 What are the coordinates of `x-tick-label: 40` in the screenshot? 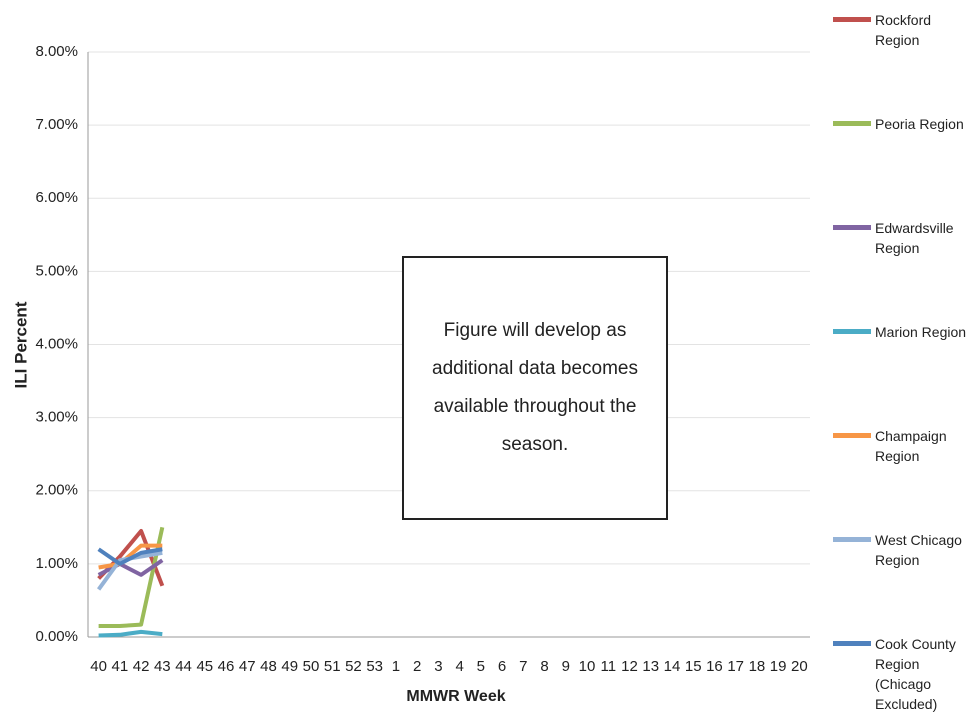 It's located at (98, 666).